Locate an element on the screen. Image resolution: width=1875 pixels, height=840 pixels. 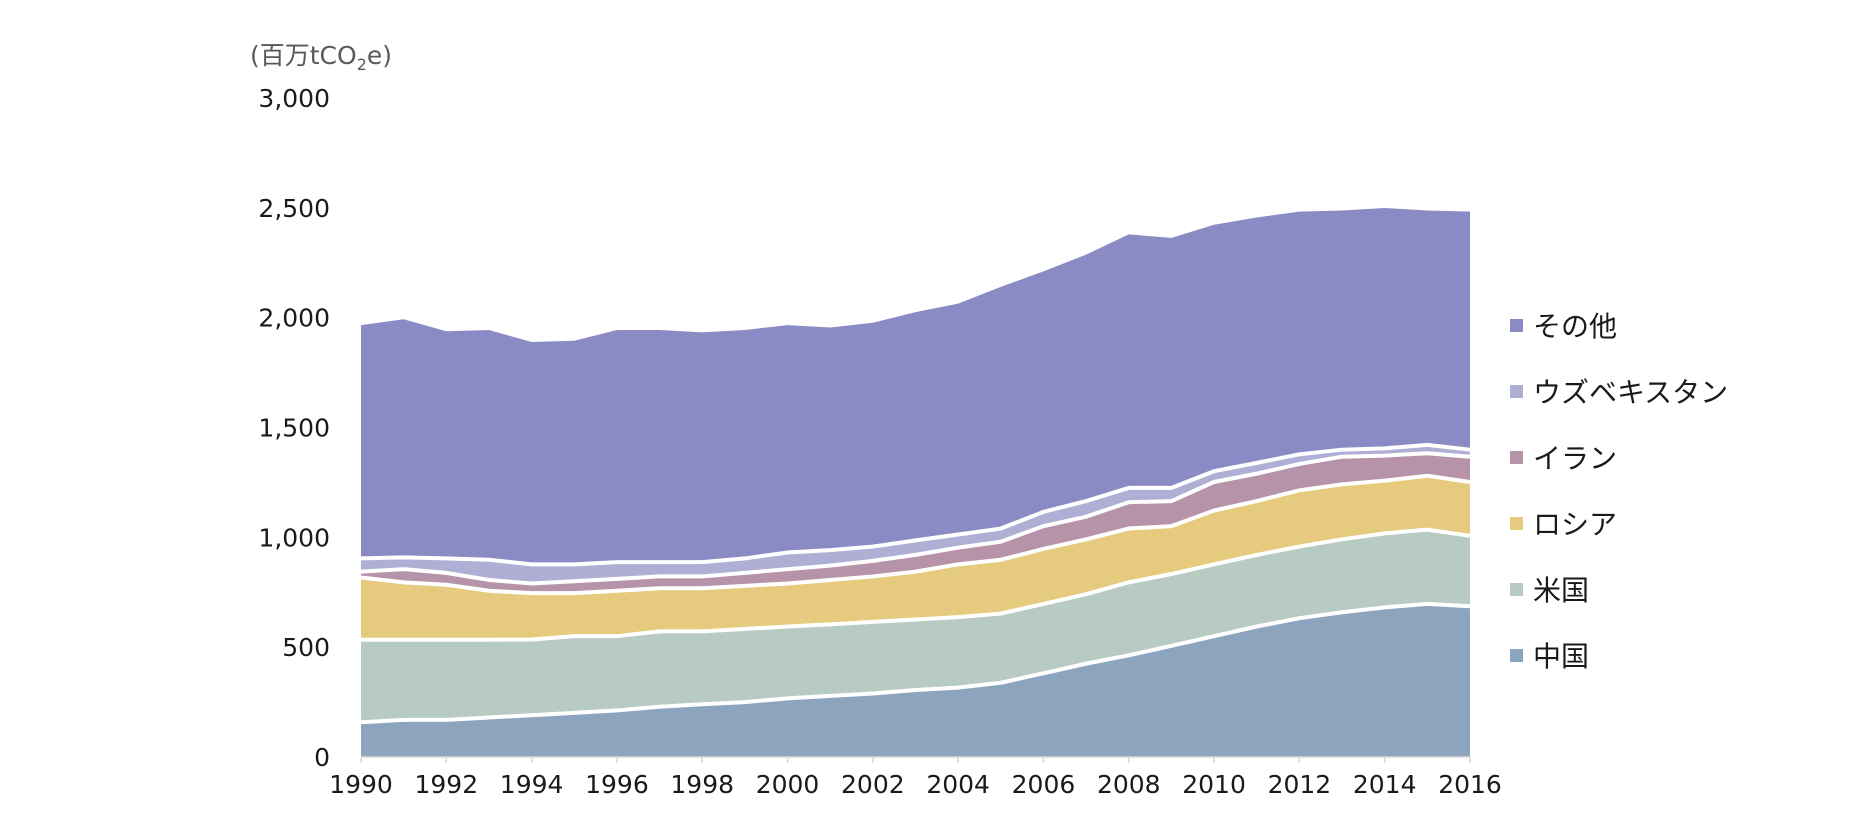
legend-item: イラン is located at coordinates (1619, 457).